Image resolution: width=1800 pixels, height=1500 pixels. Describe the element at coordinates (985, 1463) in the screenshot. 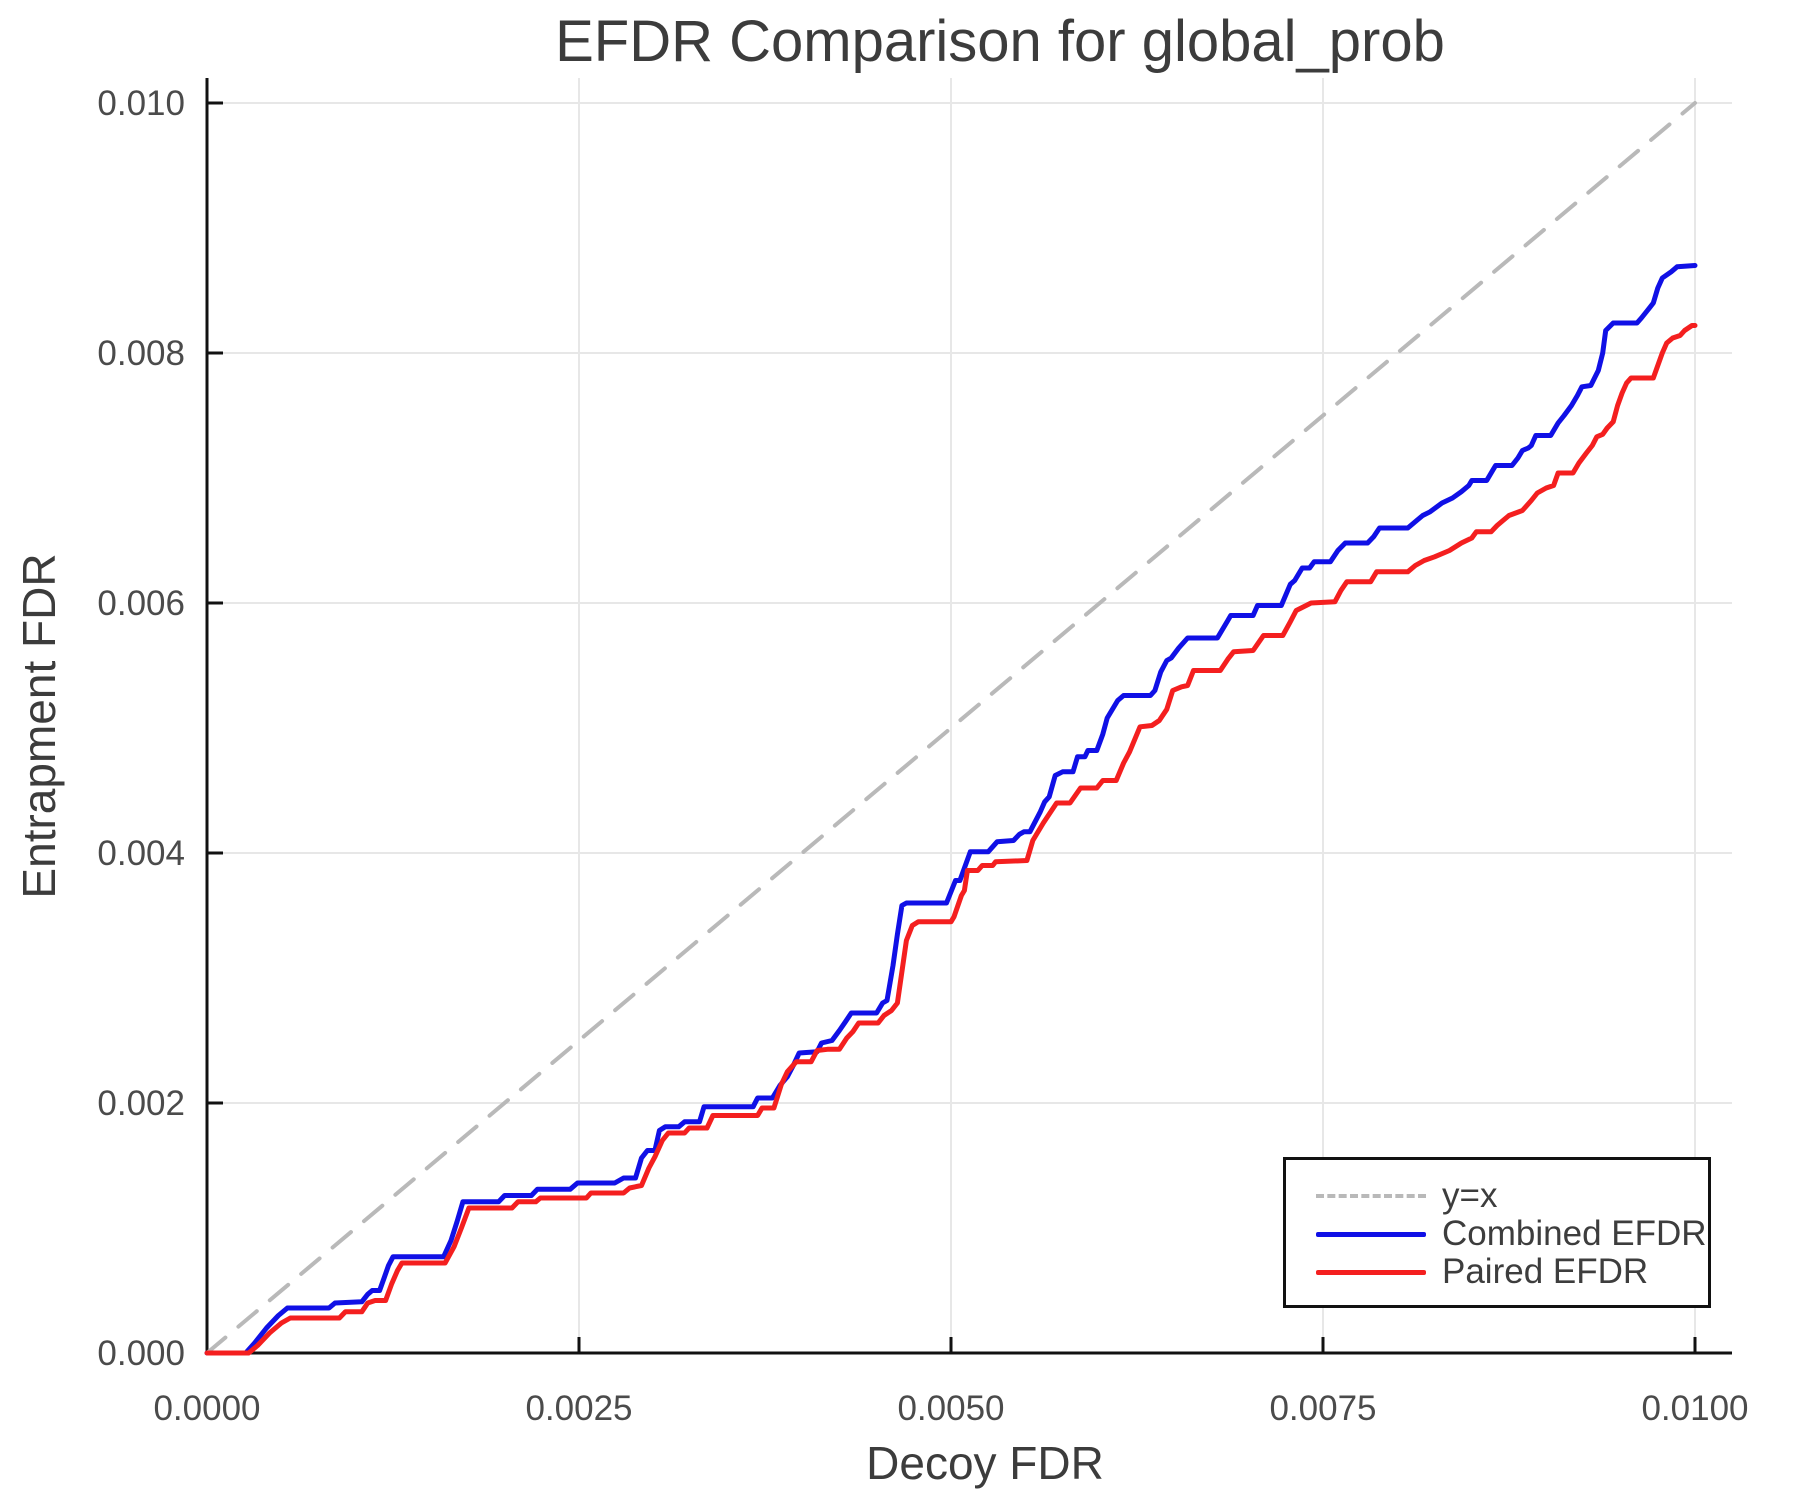

I see `x-axis-title: Decoy FDR` at that location.